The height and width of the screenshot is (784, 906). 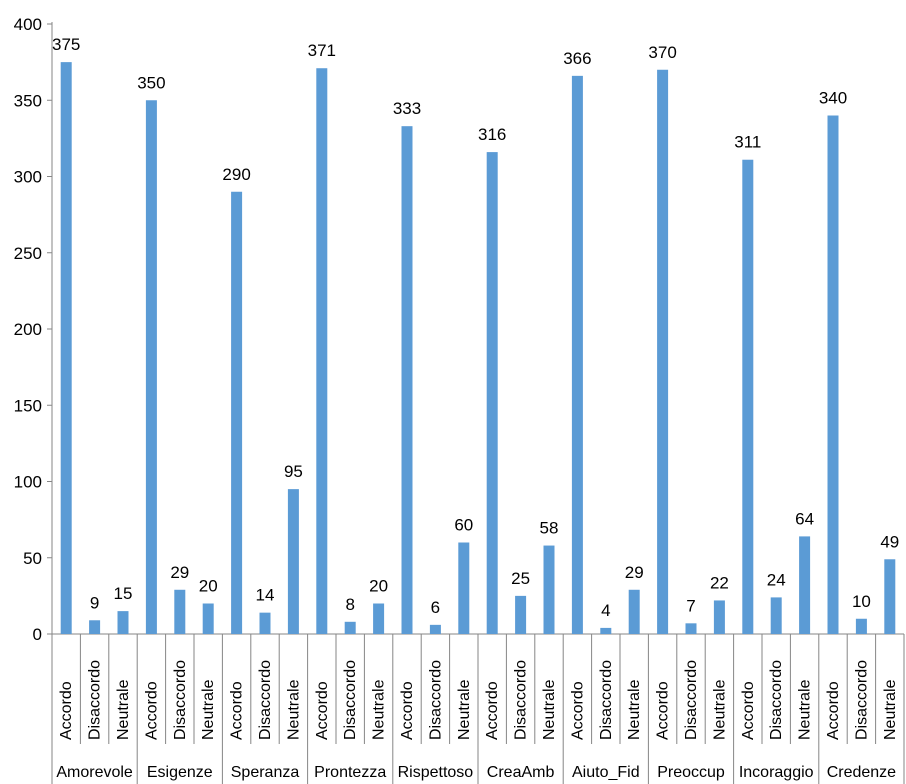 What do you see at coordinates (606, 772) in the screenshot?
I see `group-label: Aiuto_Fid` at bounding box center [606, 772].